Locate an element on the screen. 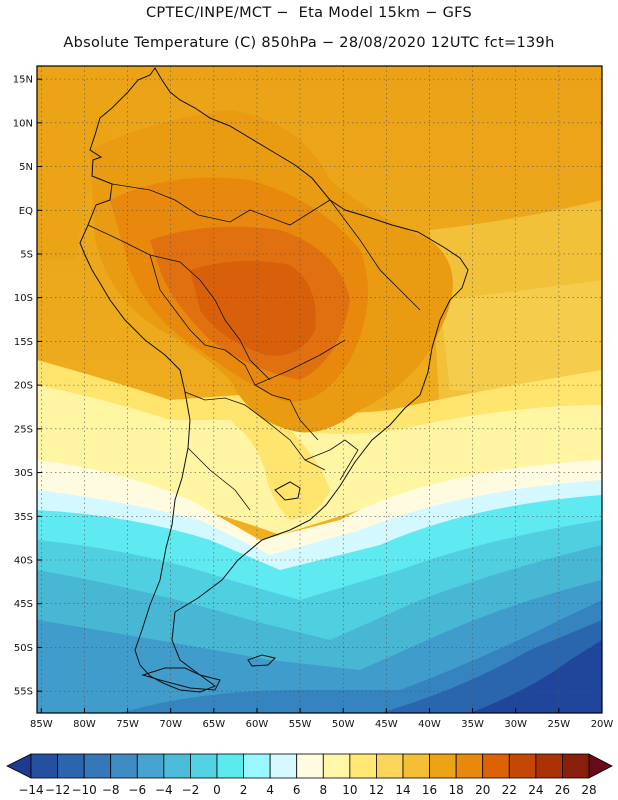  colorbar-label: 24 is located at coordinates (535, 790).